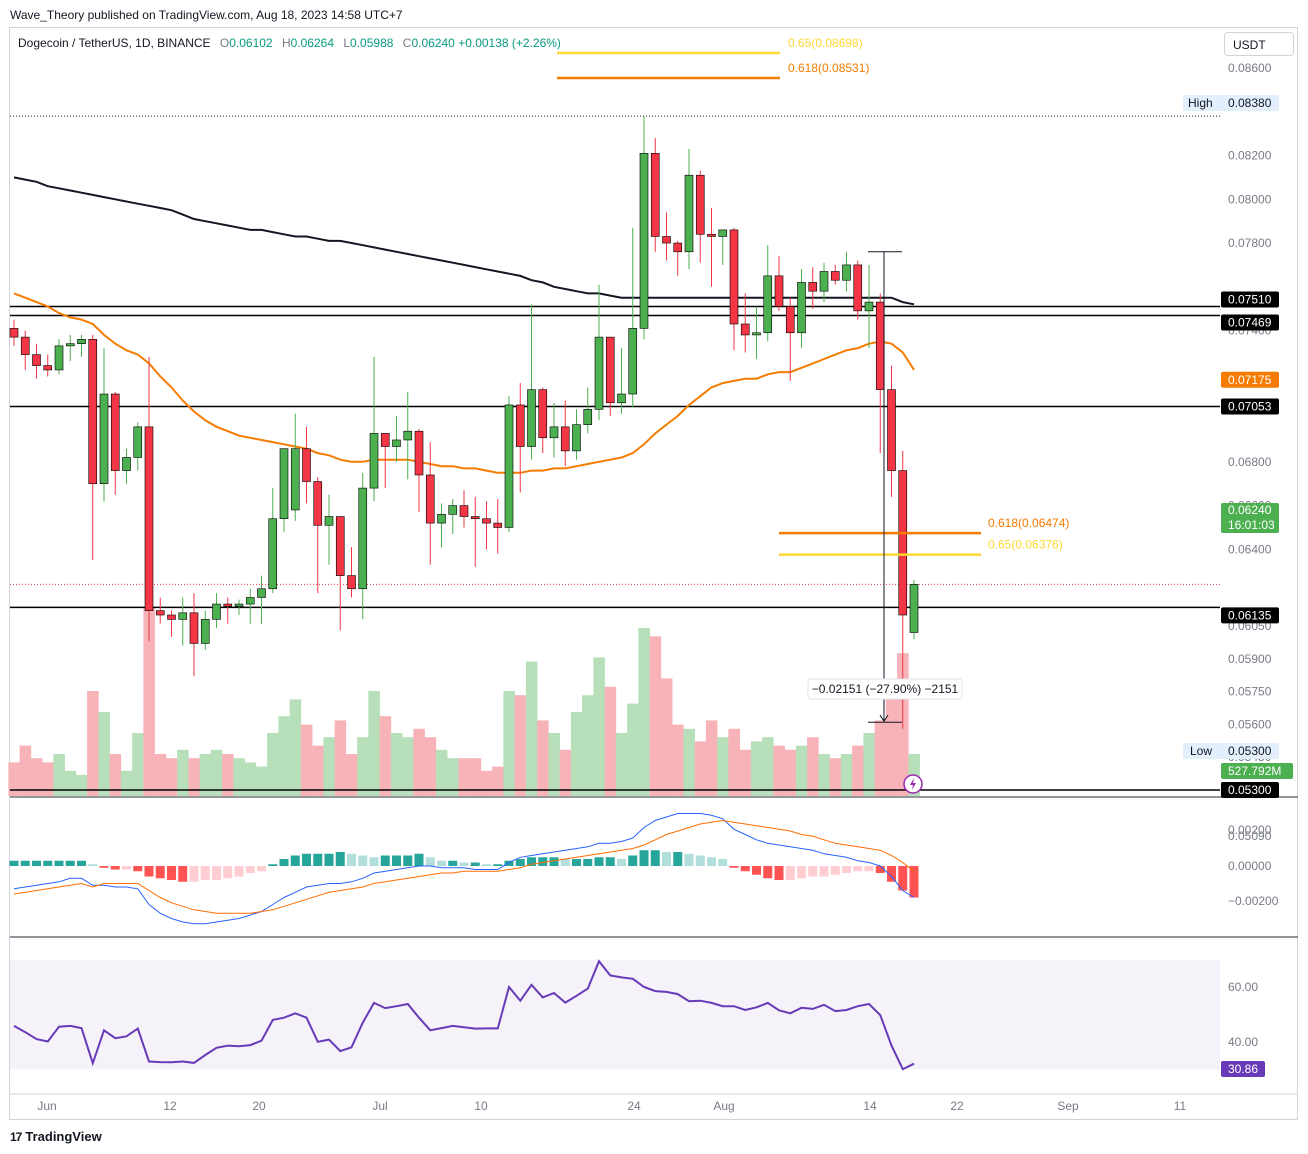  Describe the element at coordinates (63, 1136) in the screenshot. I see `tradingview-brand: TradingView` at that location.